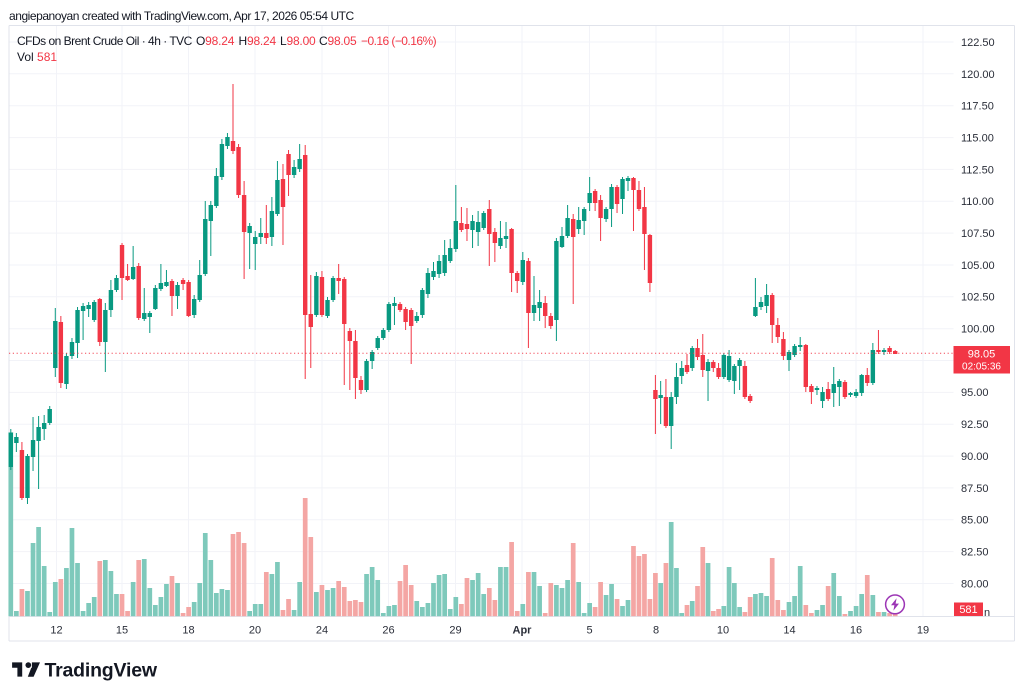  Describe the element at coordinates (975, 393) in the screenshot. I see `svg-text: 95.00` at that location.